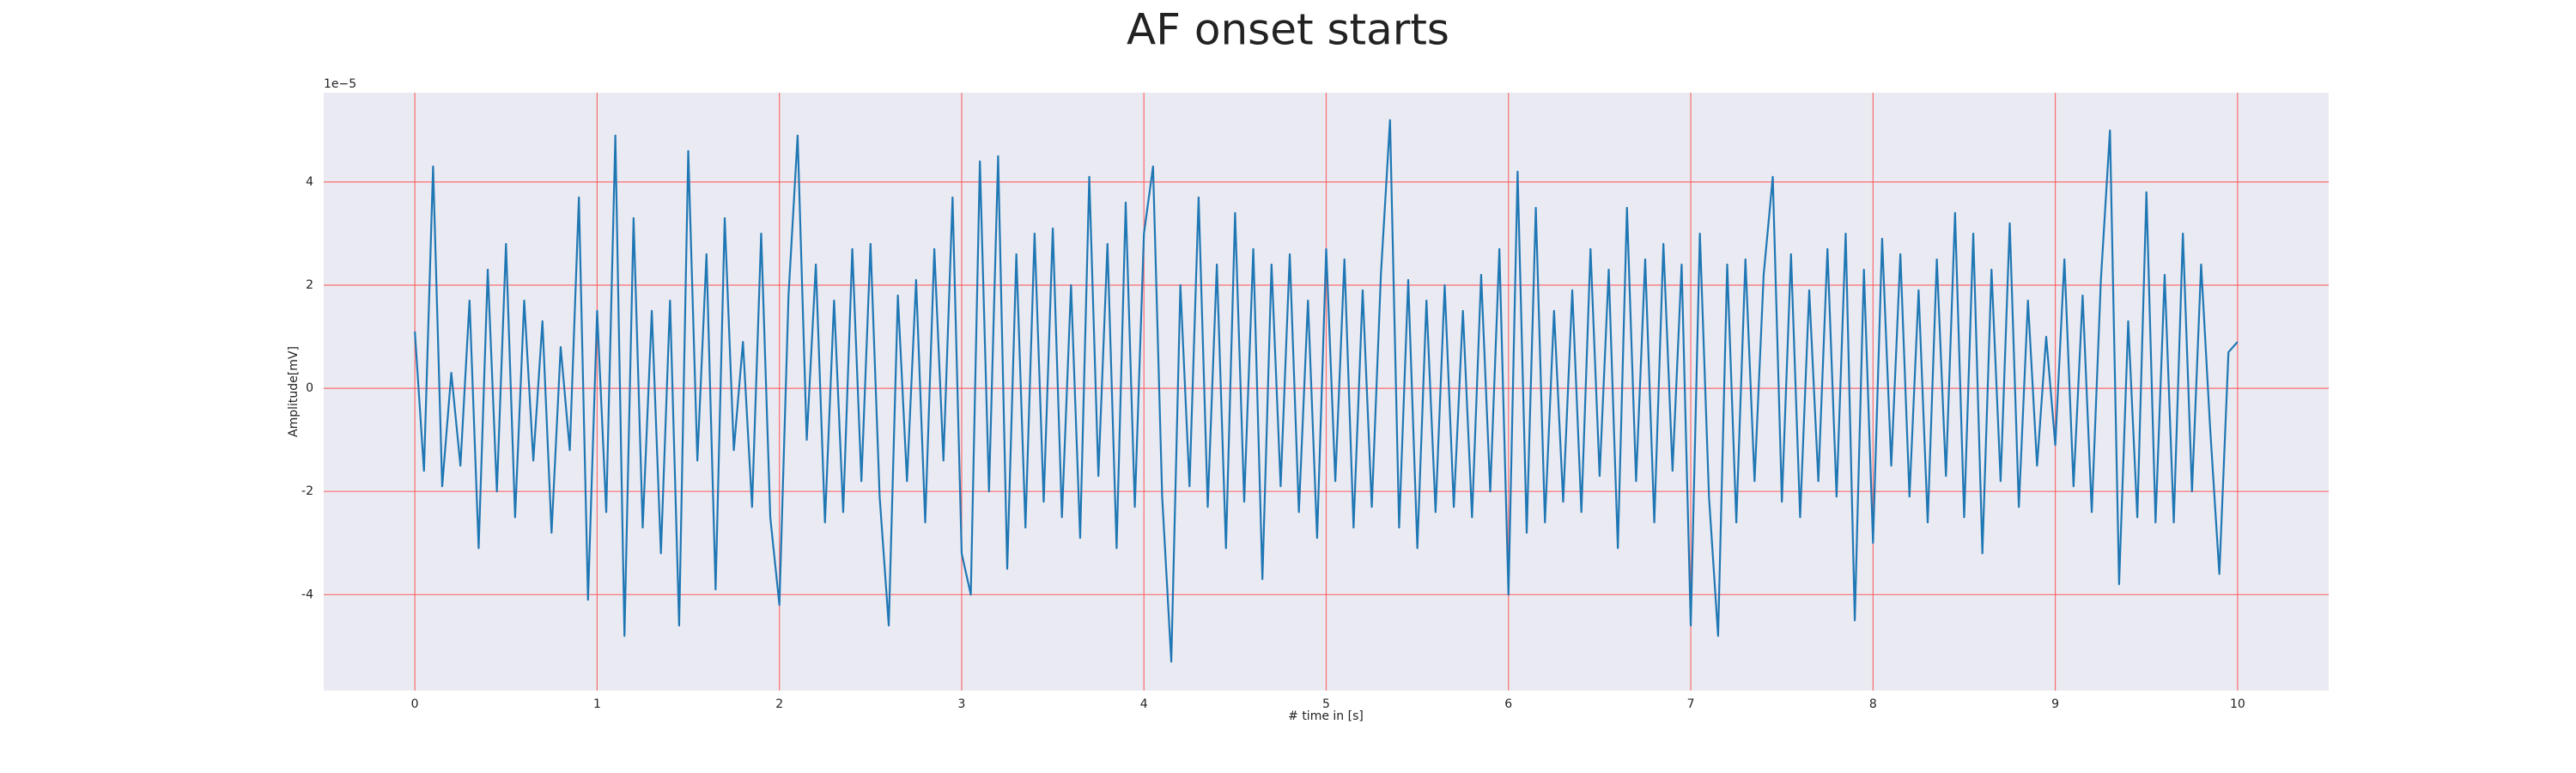  Describe the element at coordinates (1508, 704) in the screenshot. I see `x-tick-label: 6` at that location.